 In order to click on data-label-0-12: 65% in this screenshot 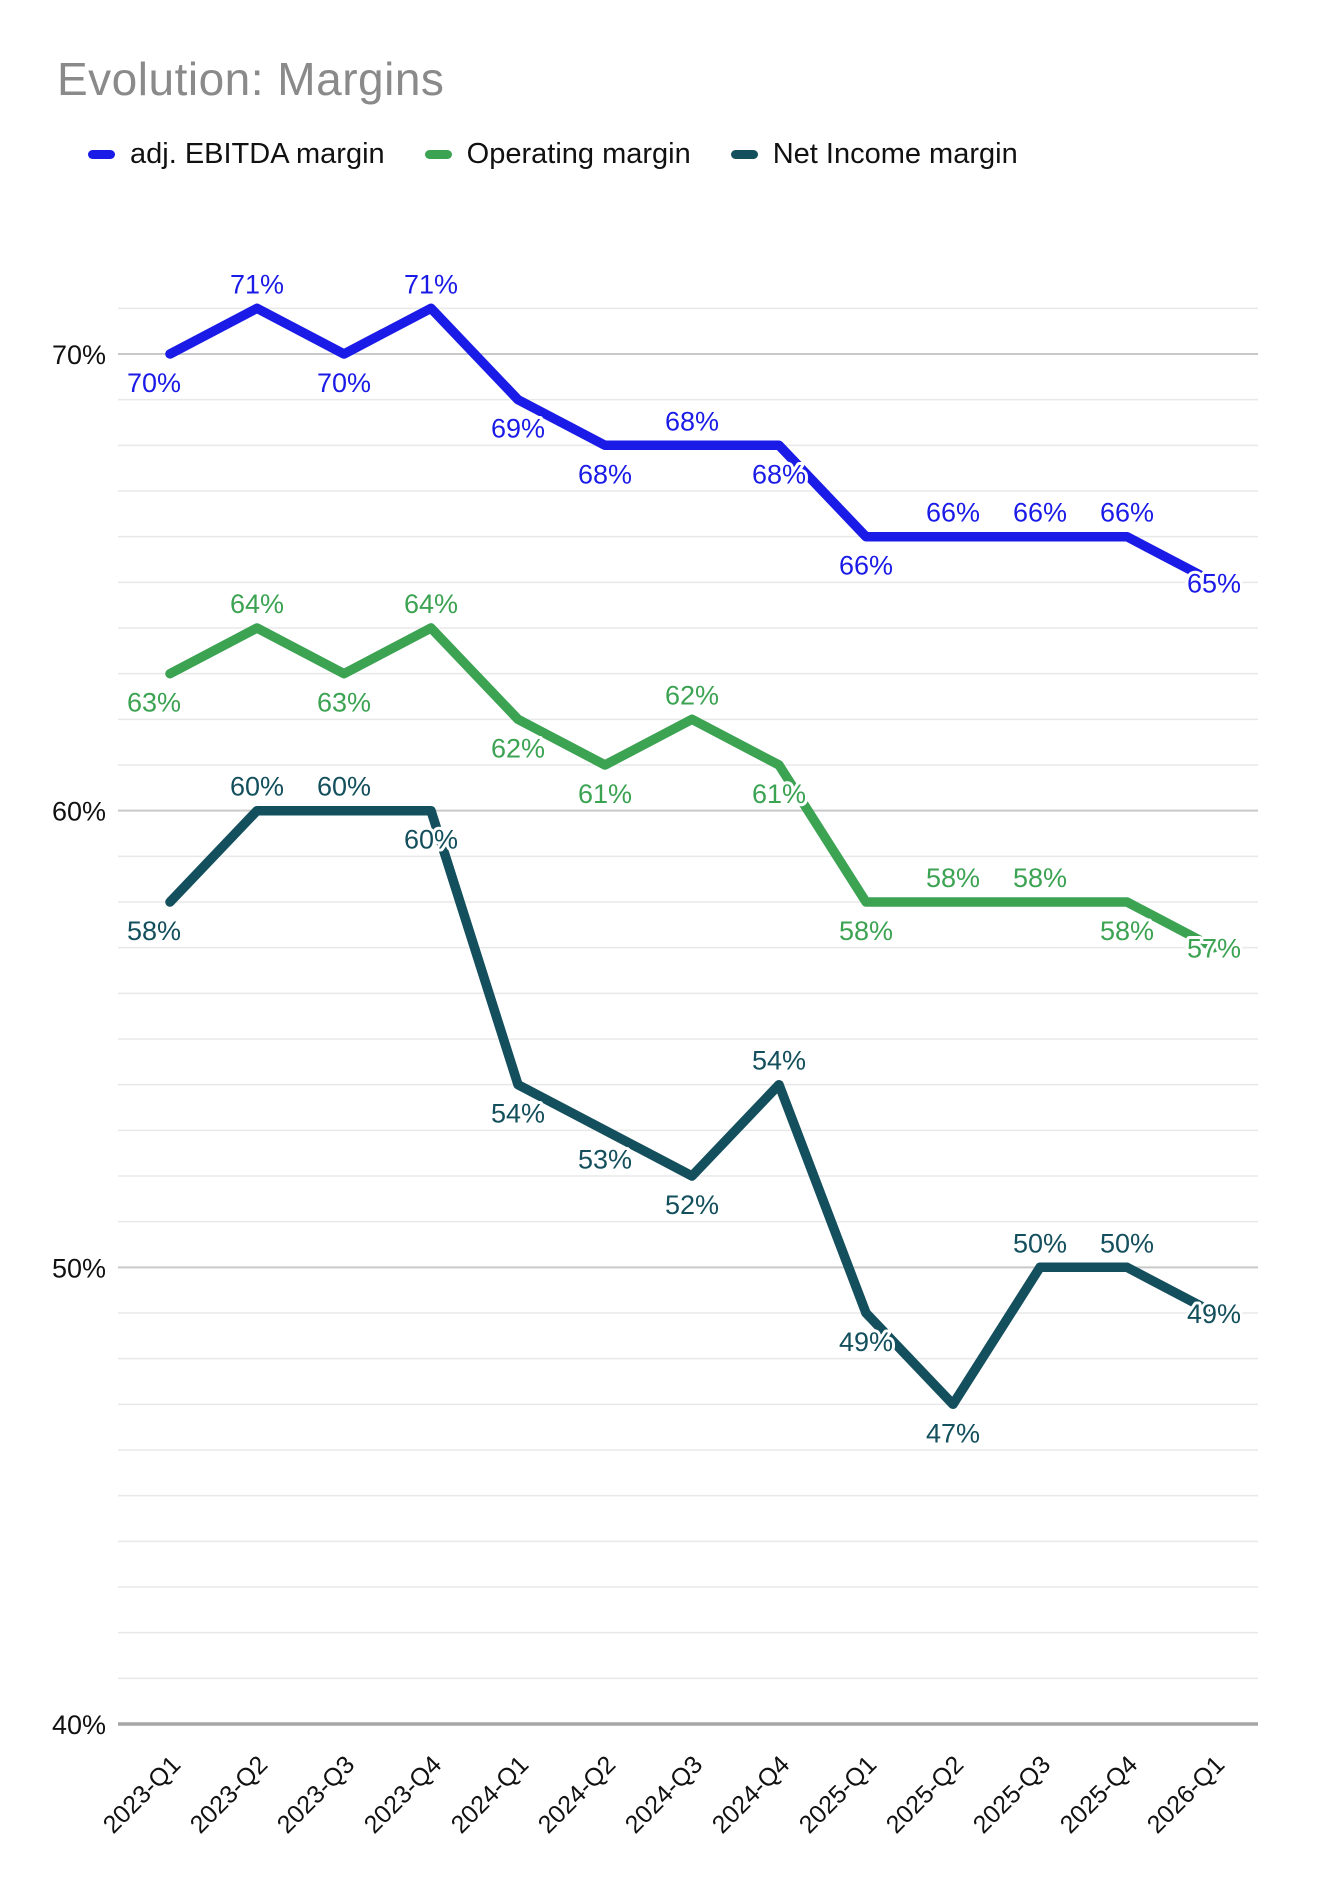, I will do `click(1214, 583)`.